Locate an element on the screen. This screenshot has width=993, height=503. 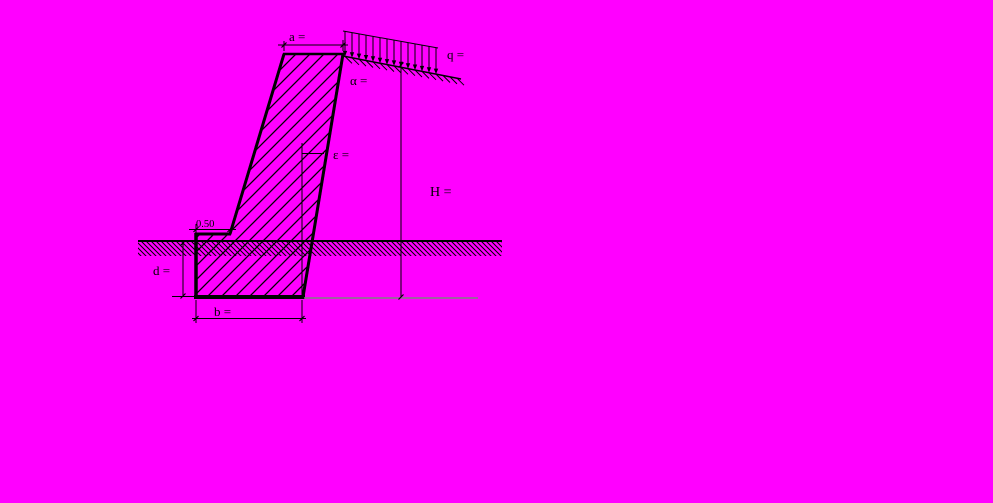
label-surcharge: q = is located at coordinates (455, 54).